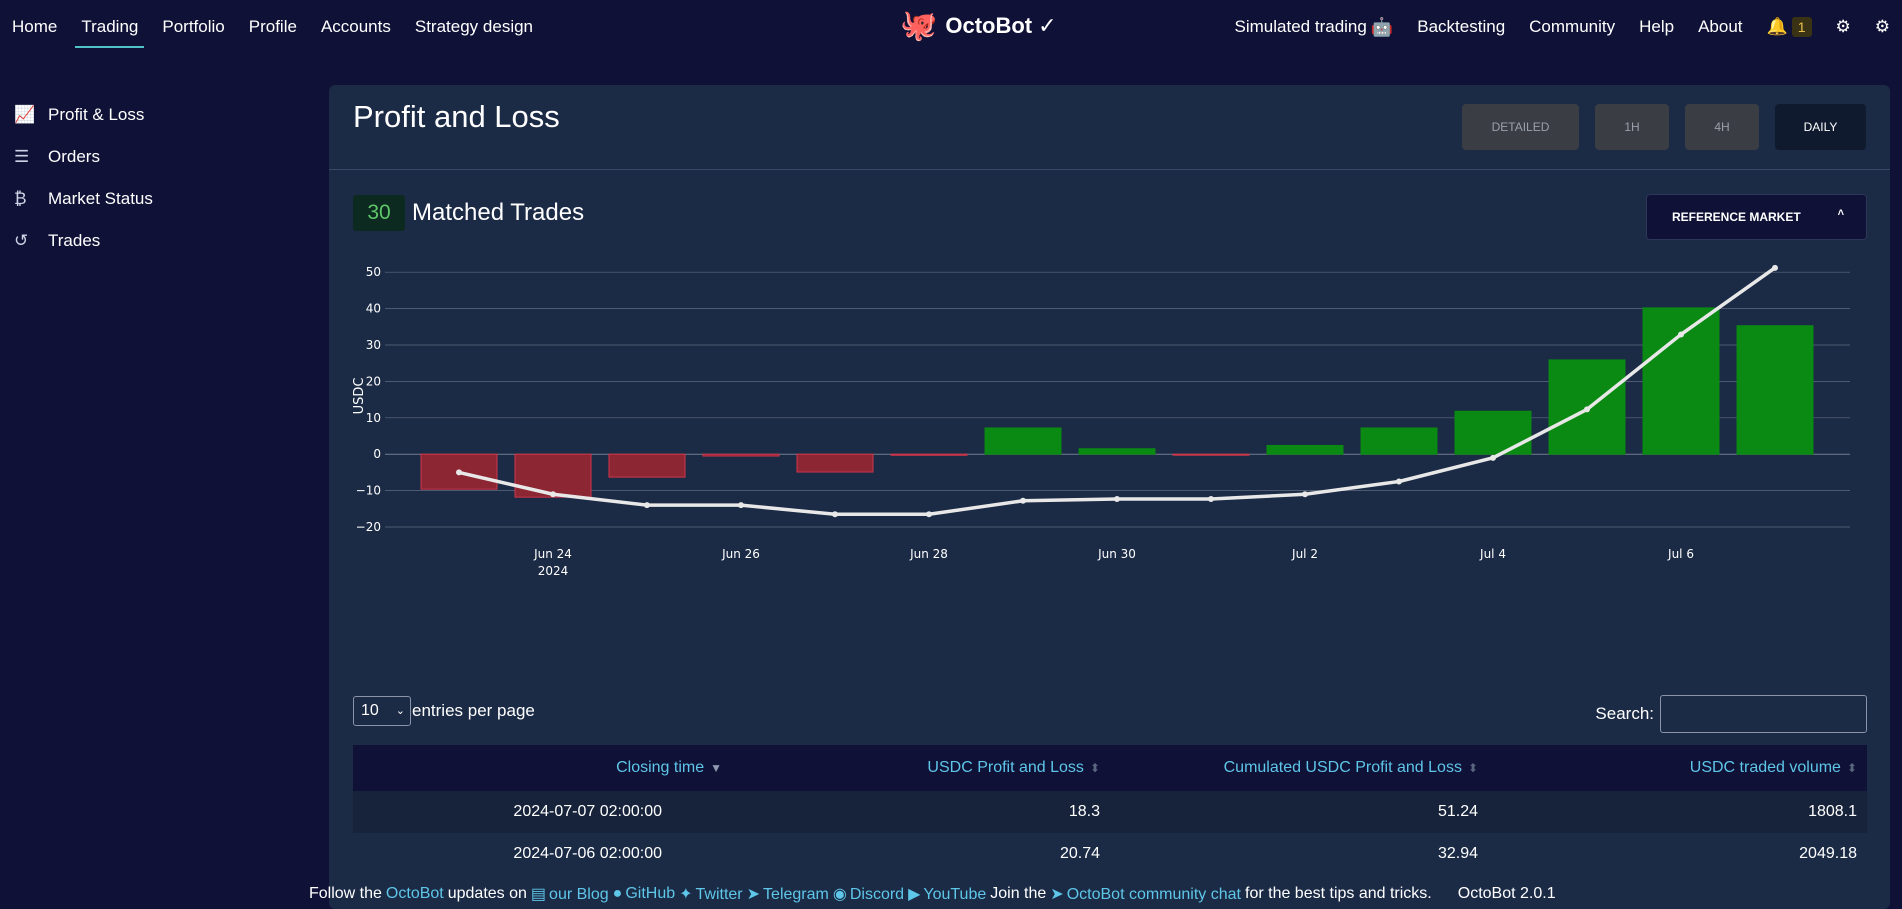  I want to click on advanced-settings-button: ⚙, so click(1882, 27).